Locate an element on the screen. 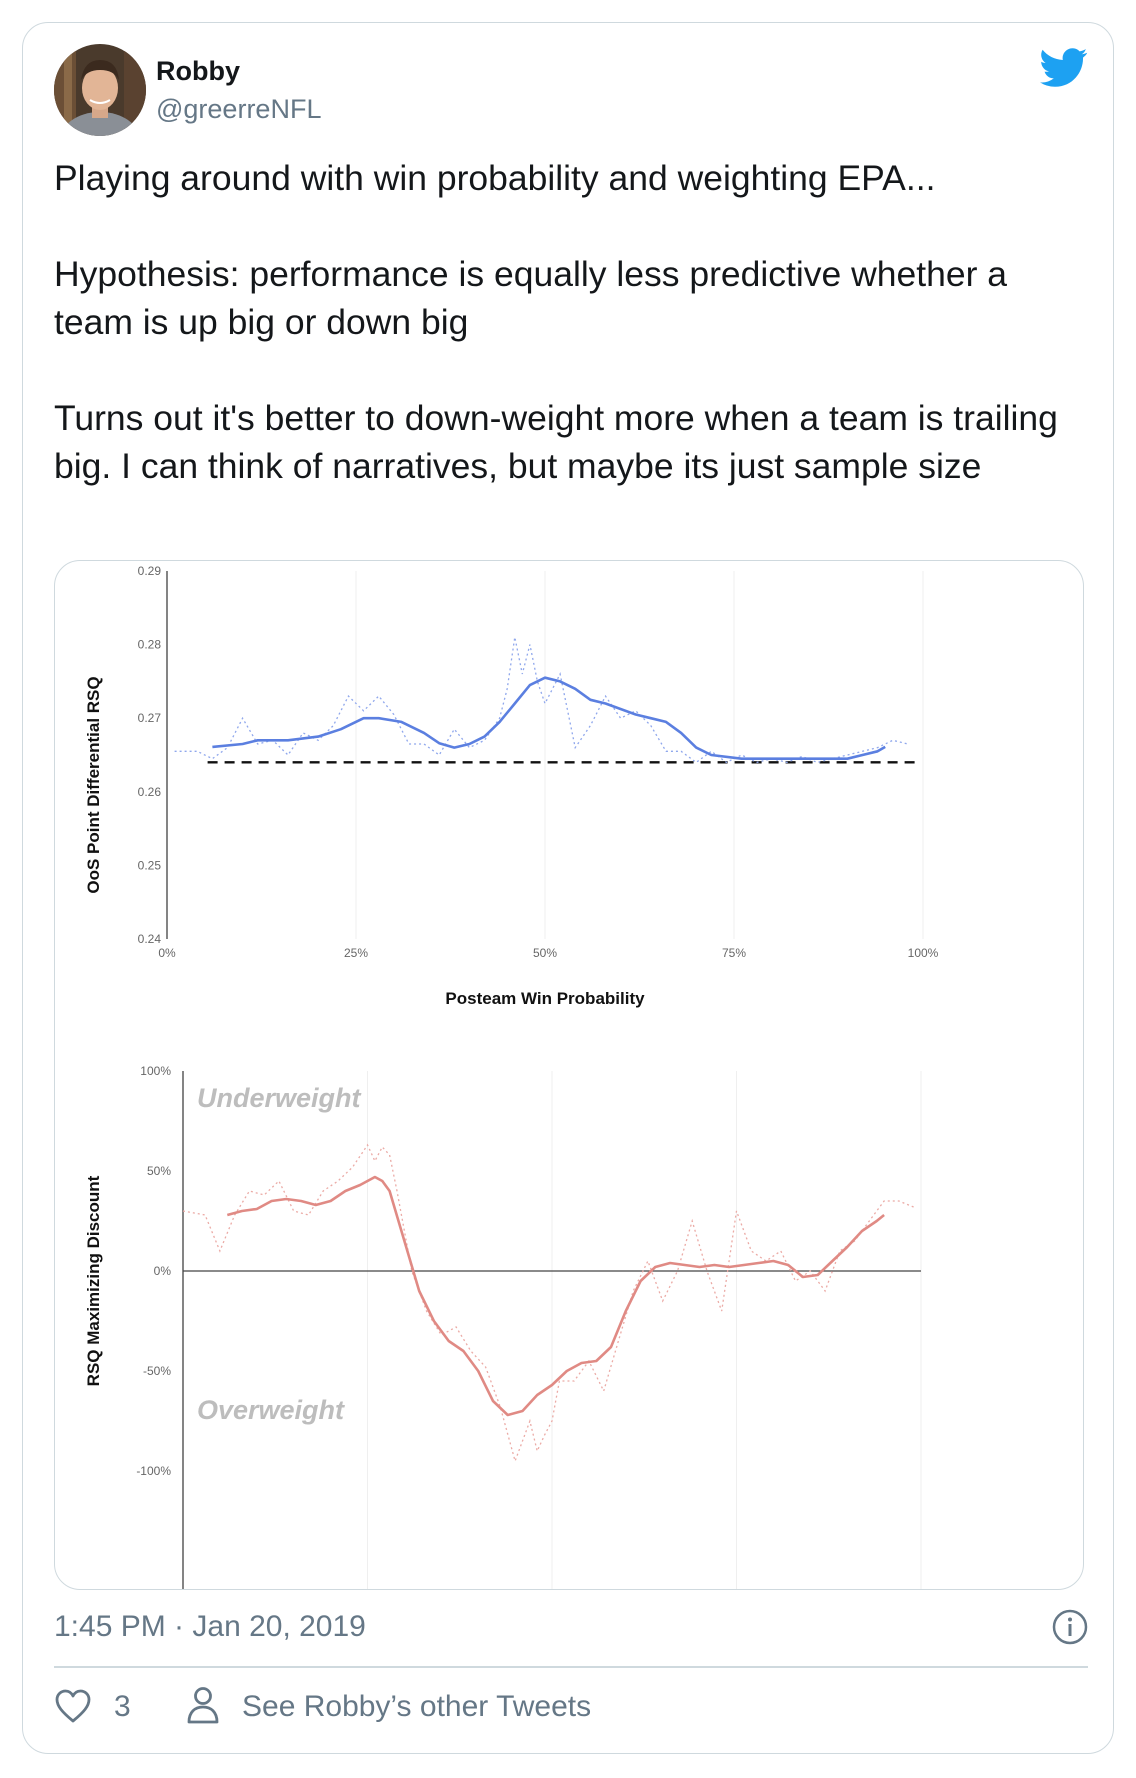 The width and height of the screenshot is (1136, 1778). chart2-y-tick-label: 0% is located at coordinates (163, 1271).